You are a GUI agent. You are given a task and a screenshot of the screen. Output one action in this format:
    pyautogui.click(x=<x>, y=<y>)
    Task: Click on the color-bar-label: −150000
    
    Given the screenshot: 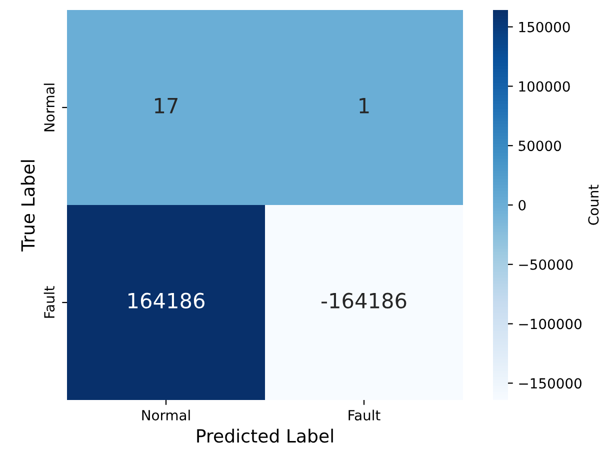 What is the action you would take?
    pyautogui.click(x=550, y=383)
    